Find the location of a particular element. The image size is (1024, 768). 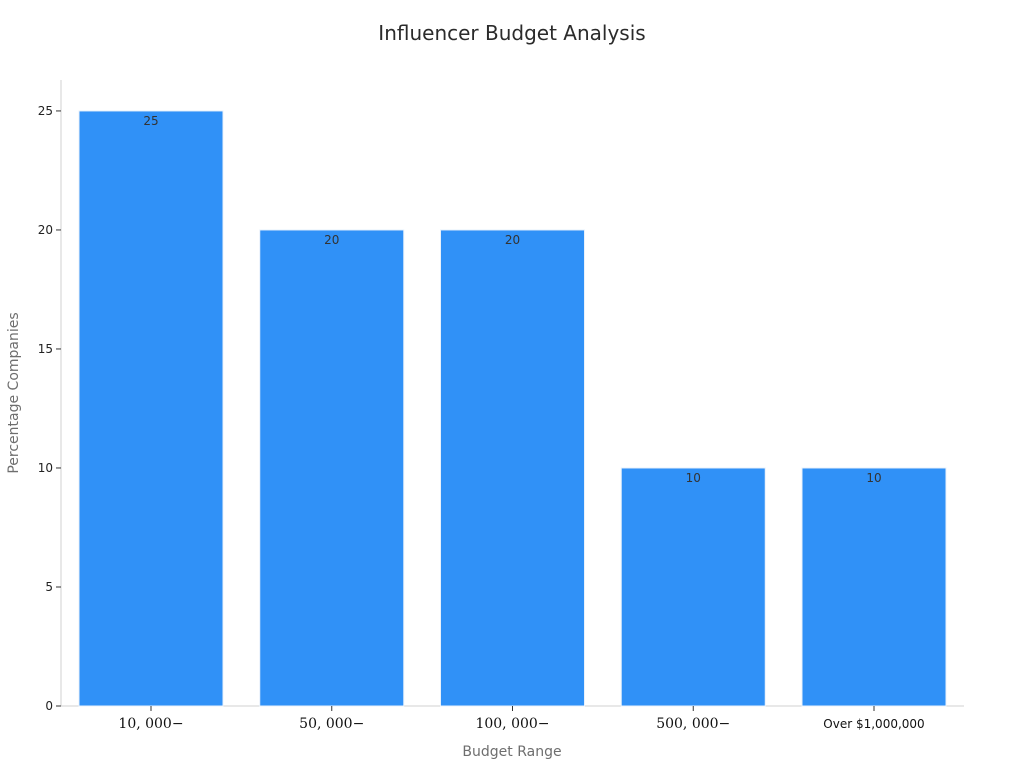

x-tick-label: 100, 000− is located at coordinates (512, 724).